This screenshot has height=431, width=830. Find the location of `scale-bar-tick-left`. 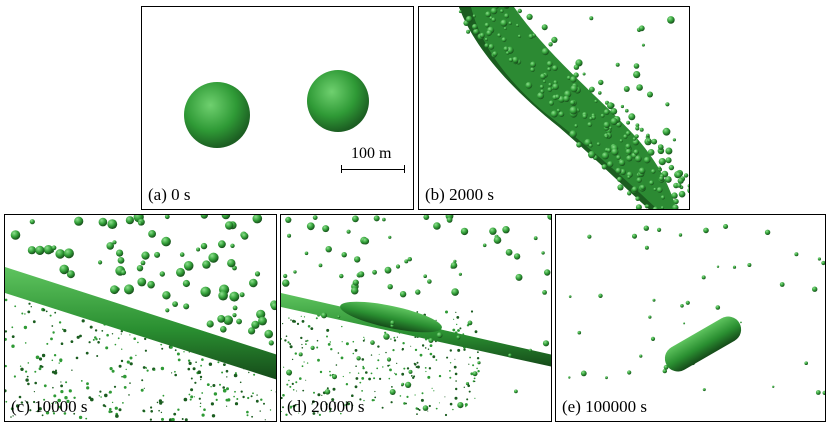

scale-bar-tick-left is located at coordinates (341, 169).